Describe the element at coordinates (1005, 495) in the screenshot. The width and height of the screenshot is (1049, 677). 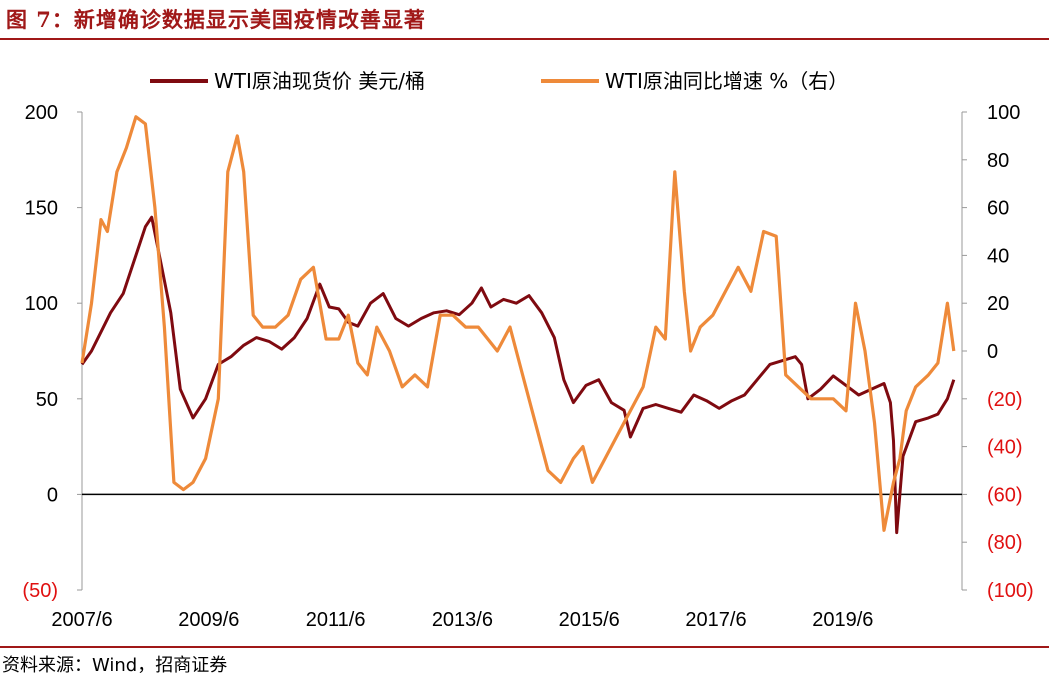
I see `right-tick-label: (60)` at that location.